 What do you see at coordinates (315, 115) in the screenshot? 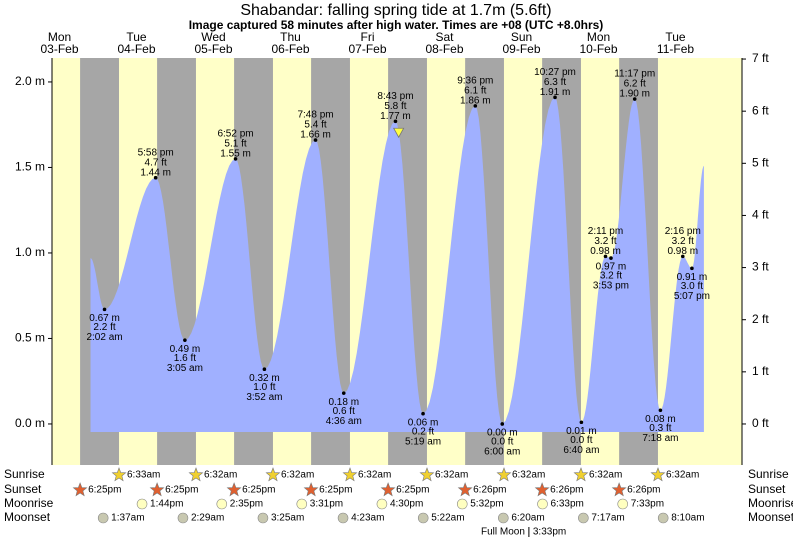
I see `tide-time: 7:48 pm` at bounding box center [315, 115].